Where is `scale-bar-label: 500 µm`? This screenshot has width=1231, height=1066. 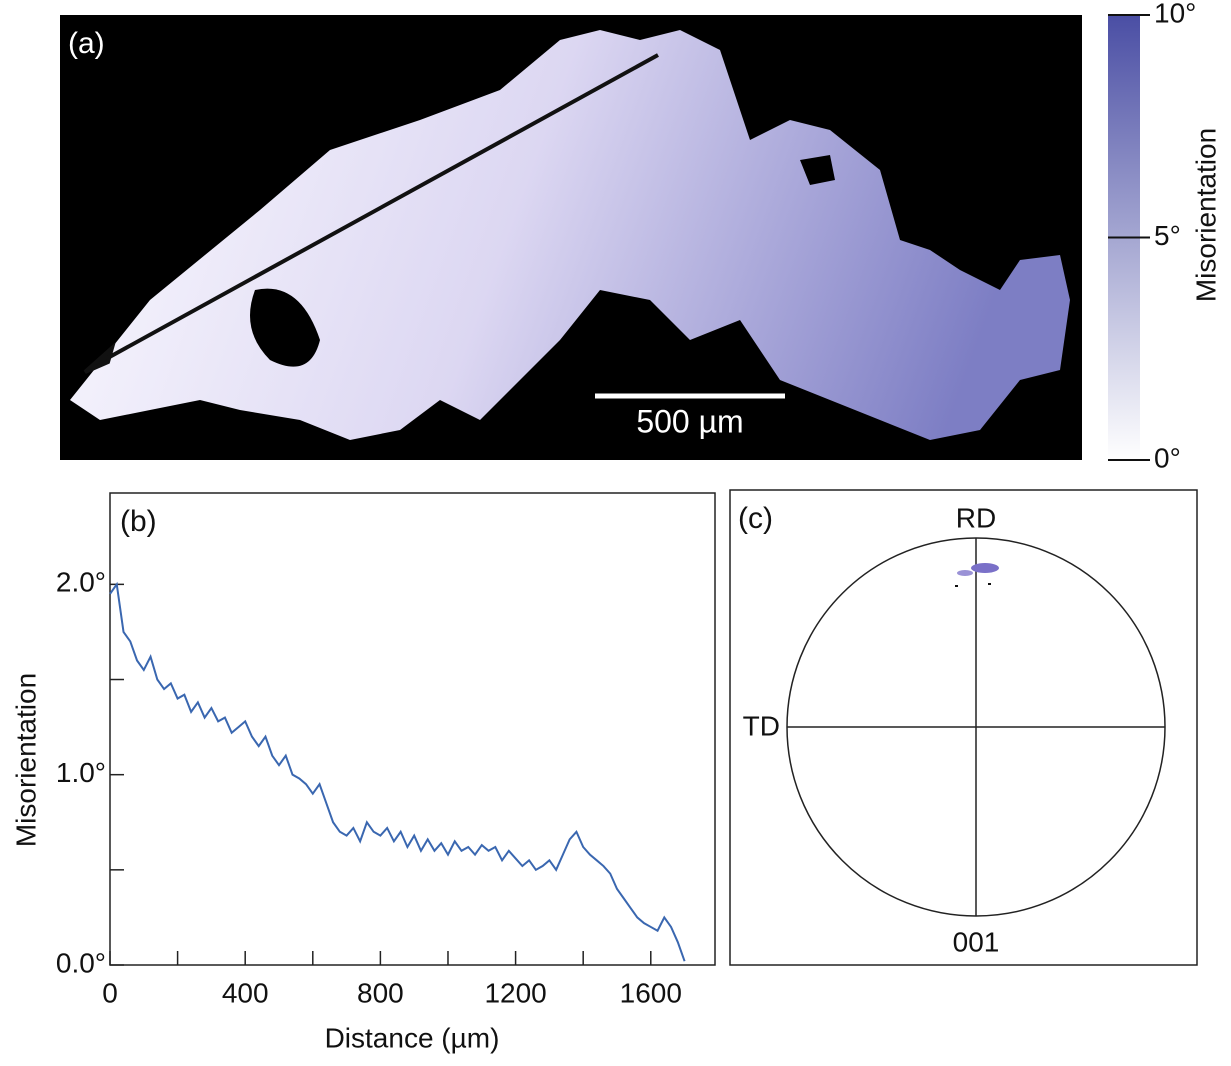
scale-bar-label: 500 µm is located at coordinates (689, 421).